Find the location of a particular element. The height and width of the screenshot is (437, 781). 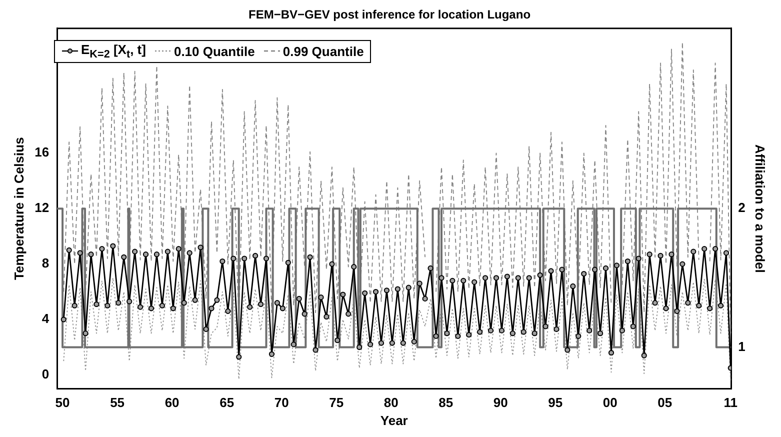

x-tick-label: 11 is located at coordinates (731, 402).